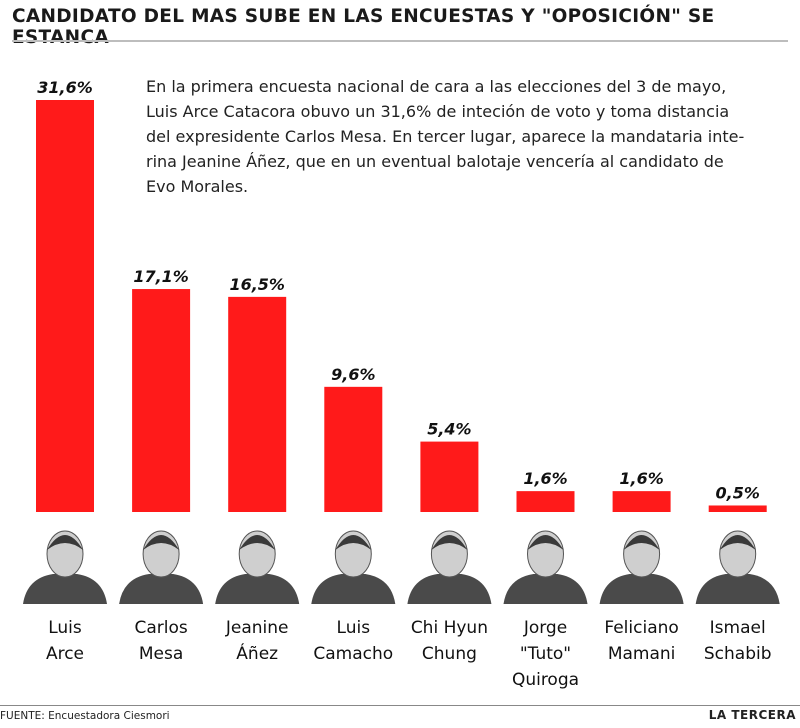  What do you see at coordinates (449, 628) in the screenshot?
I see `candidate-name: Chi Hyun` at bounding box center [449, 628].